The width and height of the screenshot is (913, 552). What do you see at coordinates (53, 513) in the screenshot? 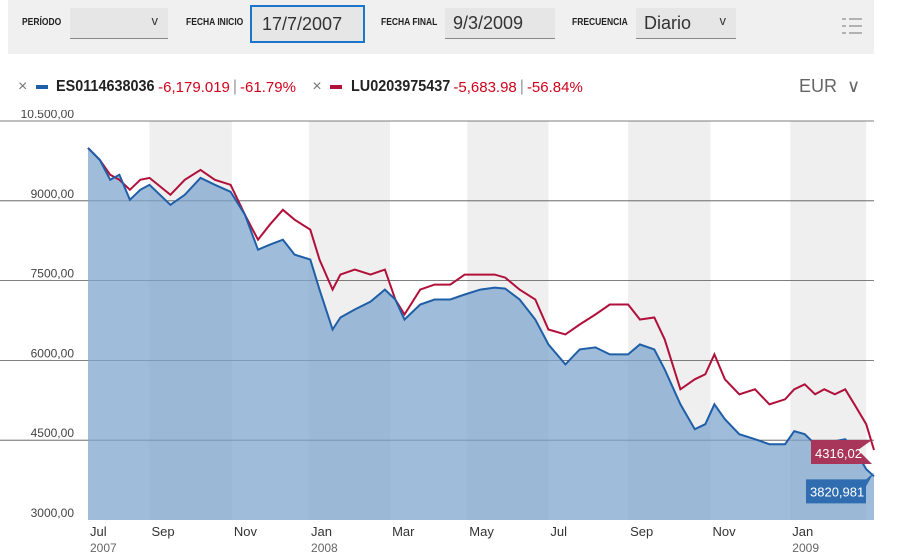
I see `y-tick-label: 3000,00` at bounding box center [53, 513].